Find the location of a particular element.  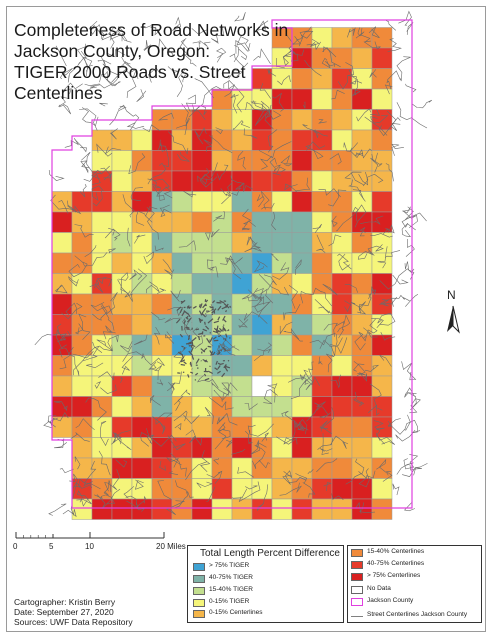

scale-tick-5: 5 is located at coordinates (51, 546).